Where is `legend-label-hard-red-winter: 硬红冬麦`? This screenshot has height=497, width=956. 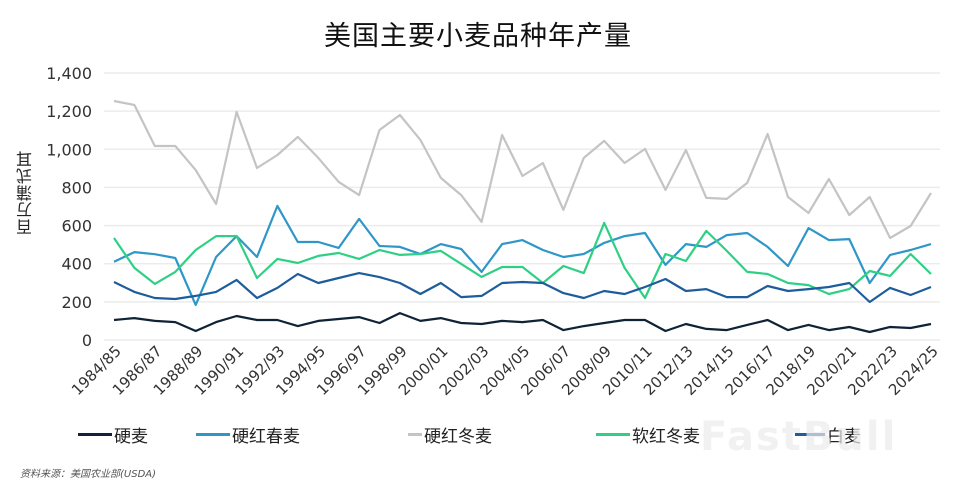 legend-label-hard-red-winter: 硬红冬麦 is located at coordinates (458, 437).